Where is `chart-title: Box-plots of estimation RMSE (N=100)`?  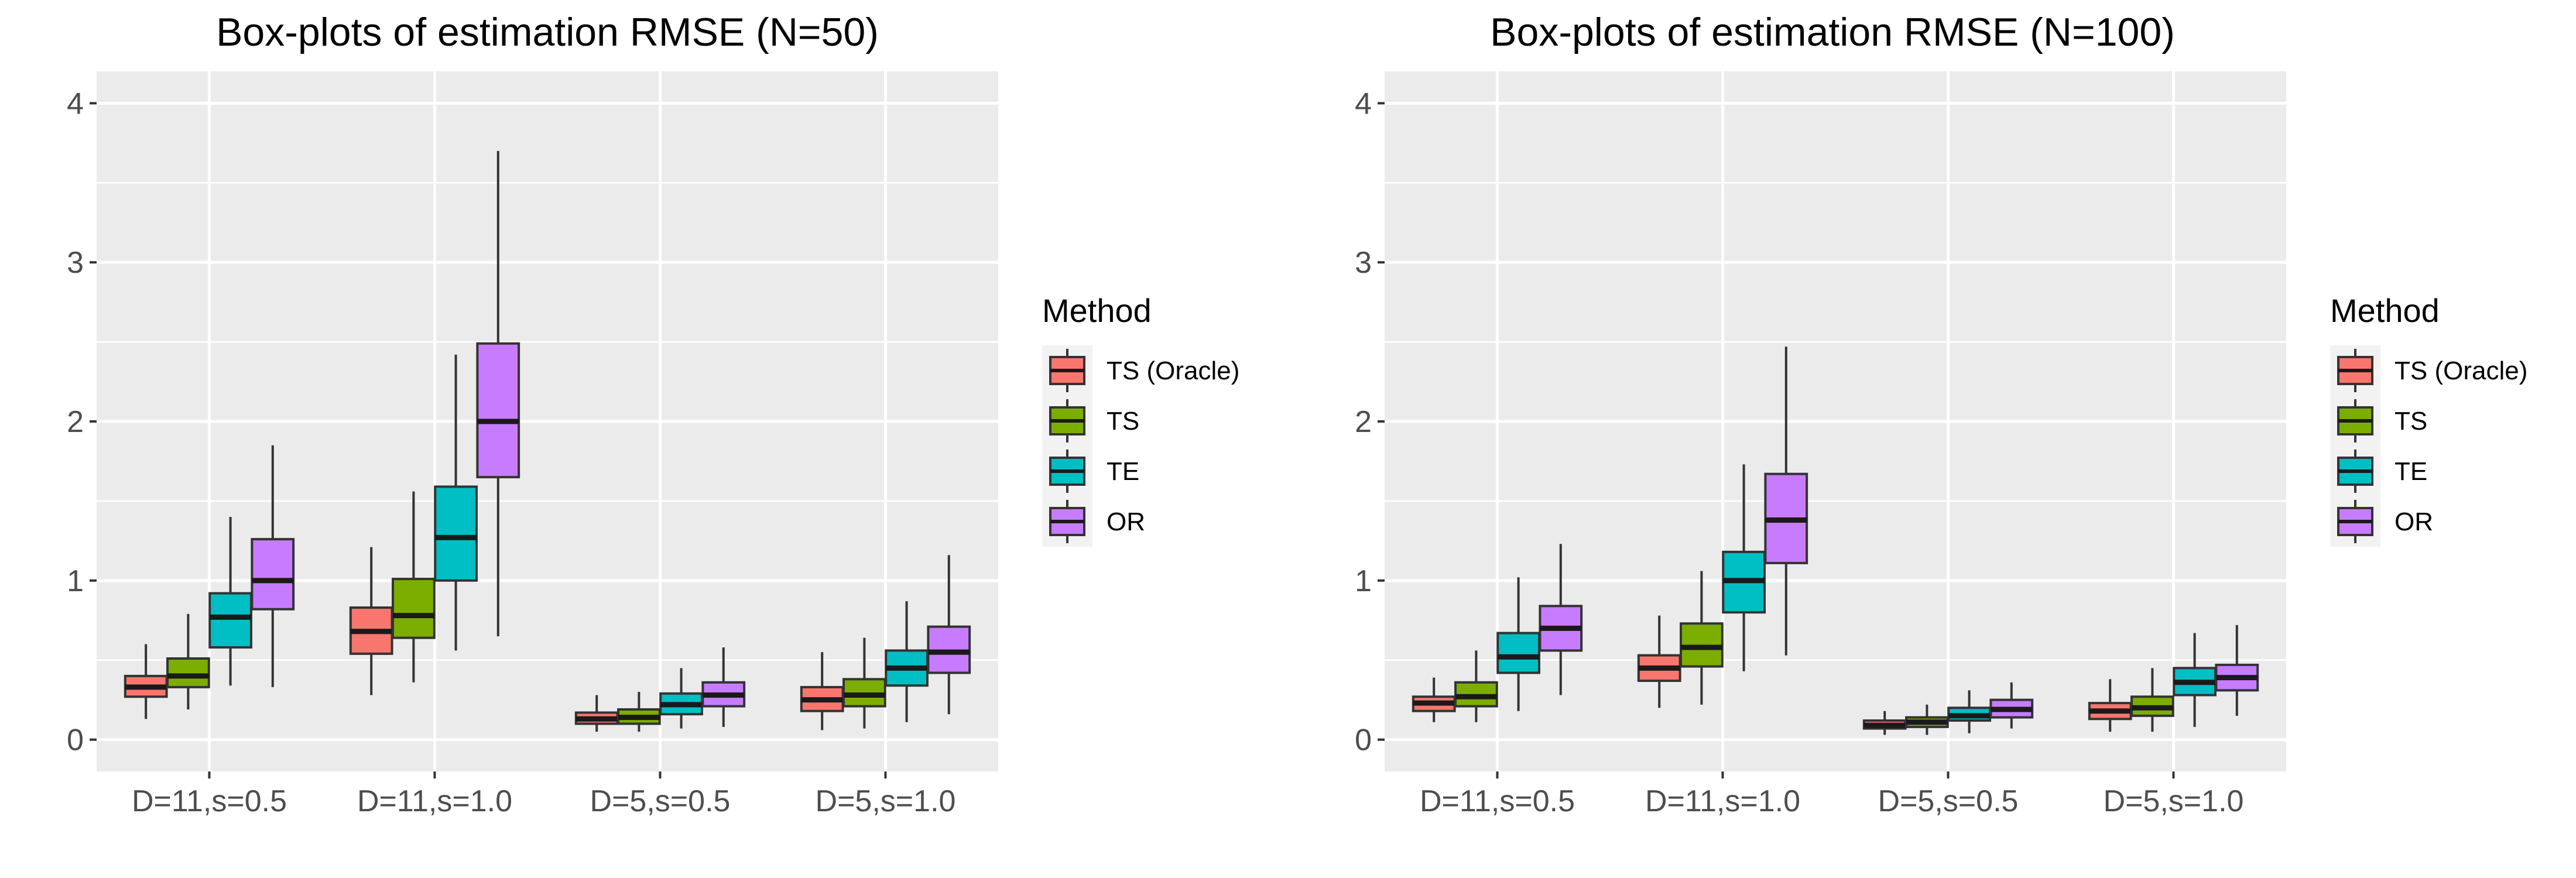
chart-title: Box-plots of estimation RMSE (N=100) is located at coordinates (1832, 32).